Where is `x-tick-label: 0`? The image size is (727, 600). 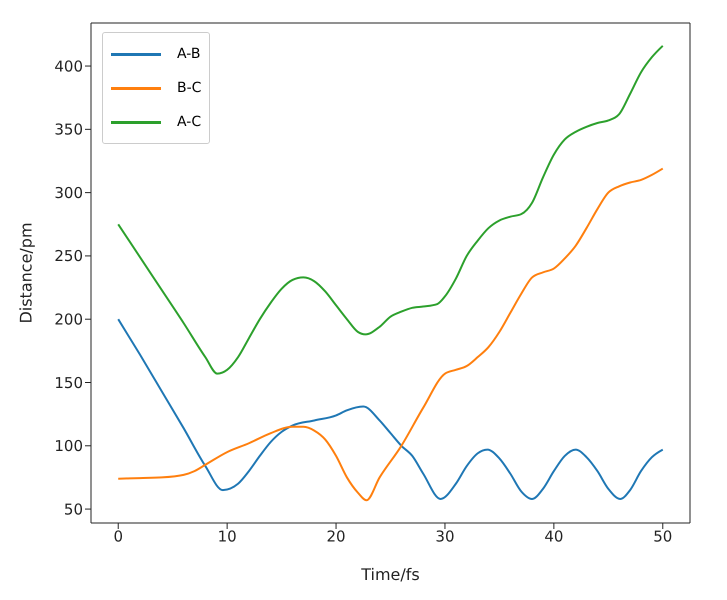
x-tick-label: 0 is located at coordinates (118, 537).